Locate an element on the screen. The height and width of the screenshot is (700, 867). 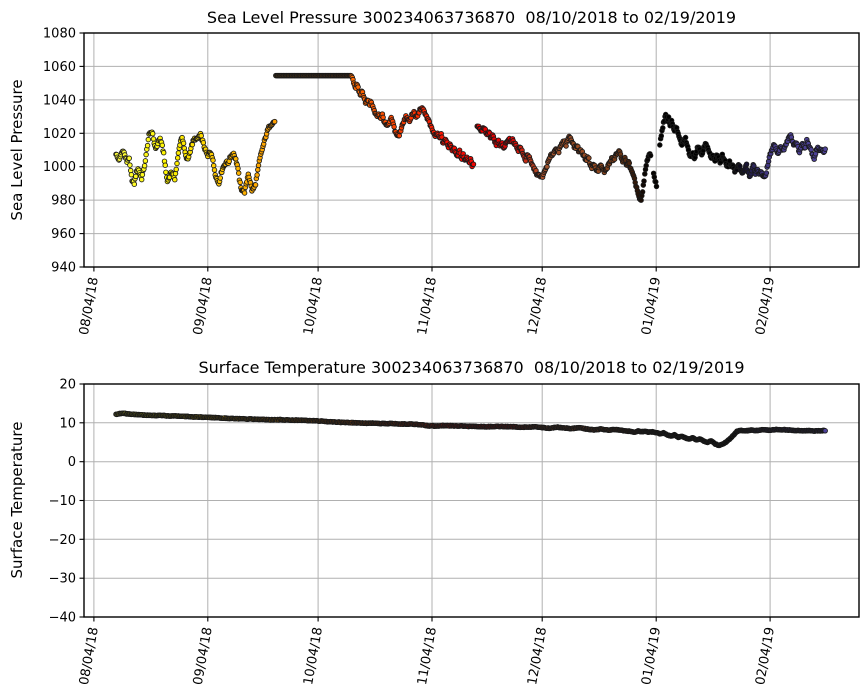
y-tick-label: 10 is located at coordinates (67, 423).